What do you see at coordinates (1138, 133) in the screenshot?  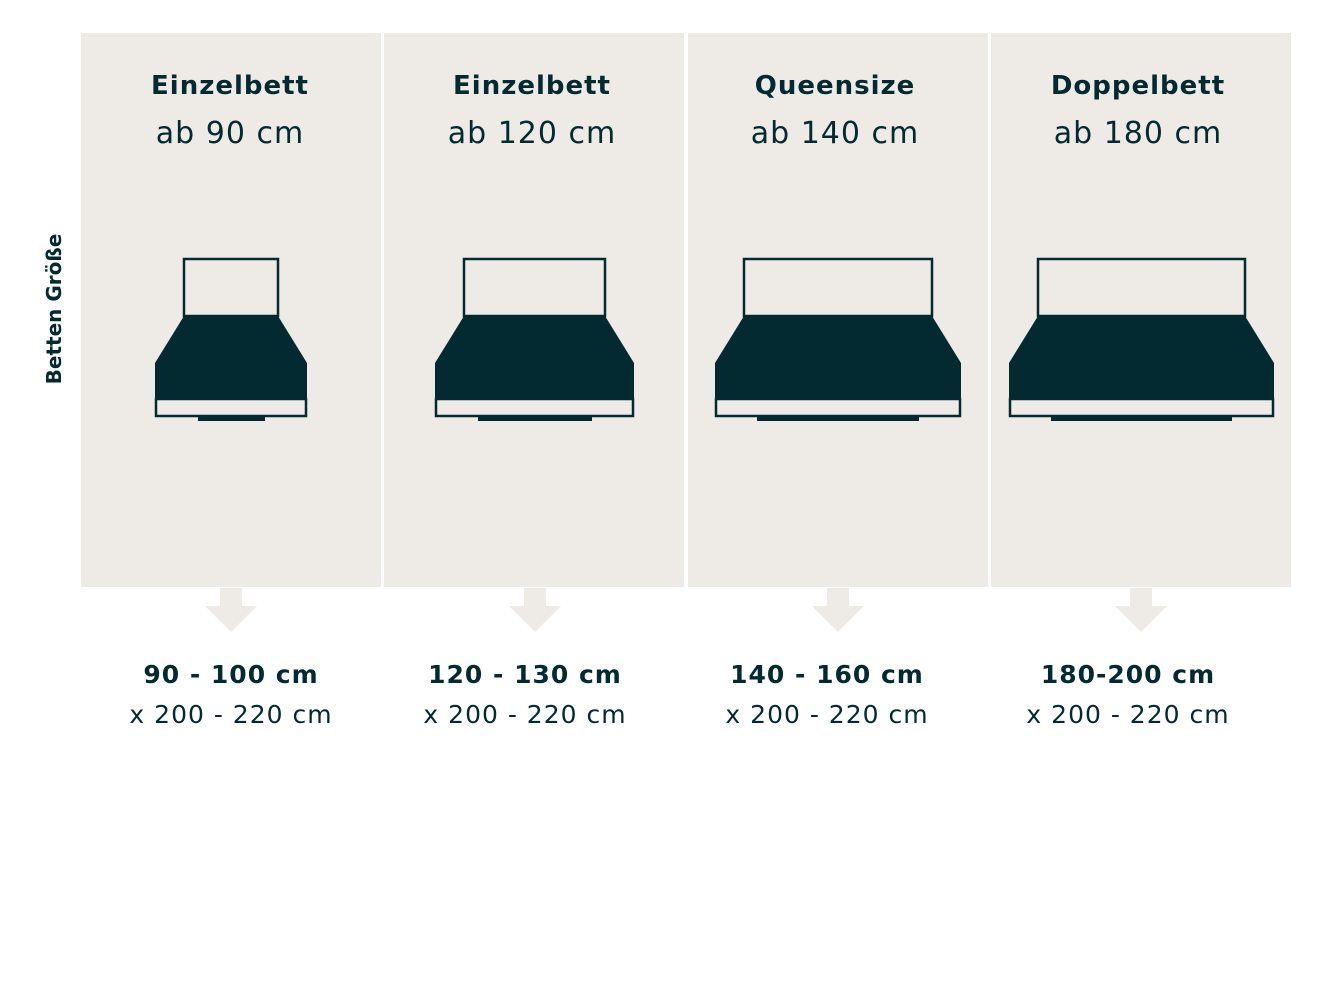 I see `bed-subtitle: ab 180 cm` at bounding box center [1138, 133].